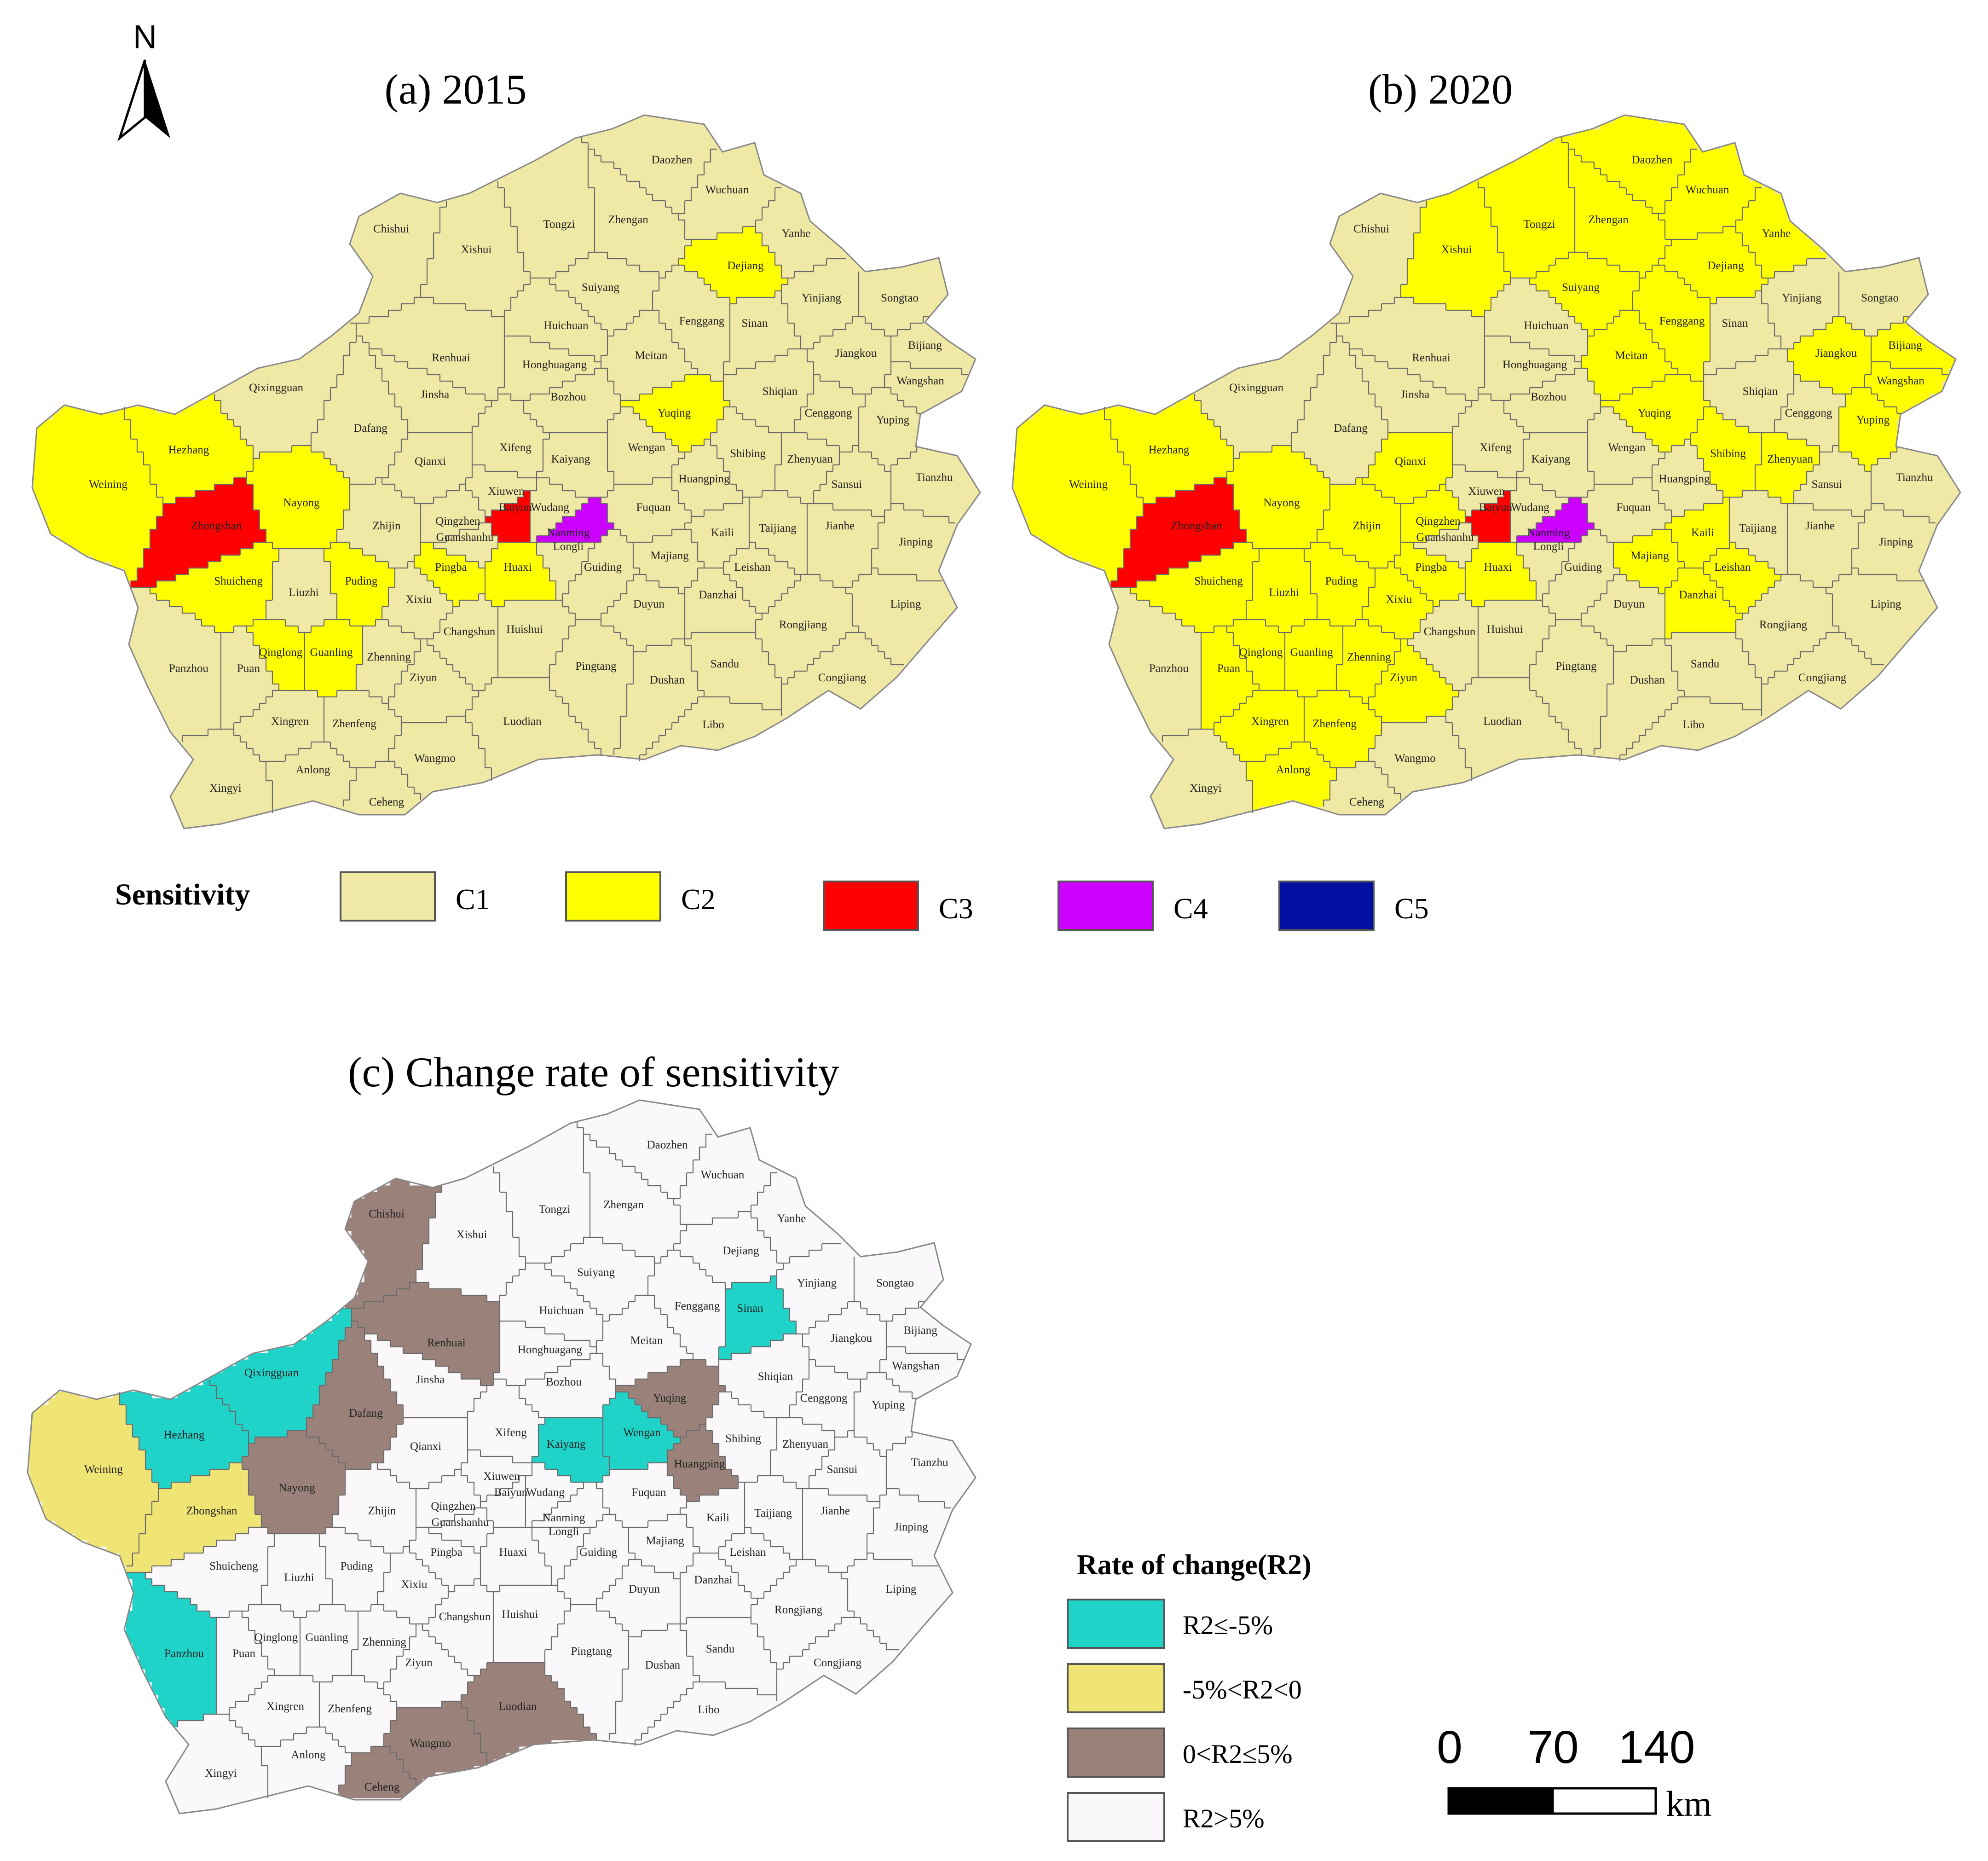  I want to click on legend-swatch-c3, so click(871, 906).